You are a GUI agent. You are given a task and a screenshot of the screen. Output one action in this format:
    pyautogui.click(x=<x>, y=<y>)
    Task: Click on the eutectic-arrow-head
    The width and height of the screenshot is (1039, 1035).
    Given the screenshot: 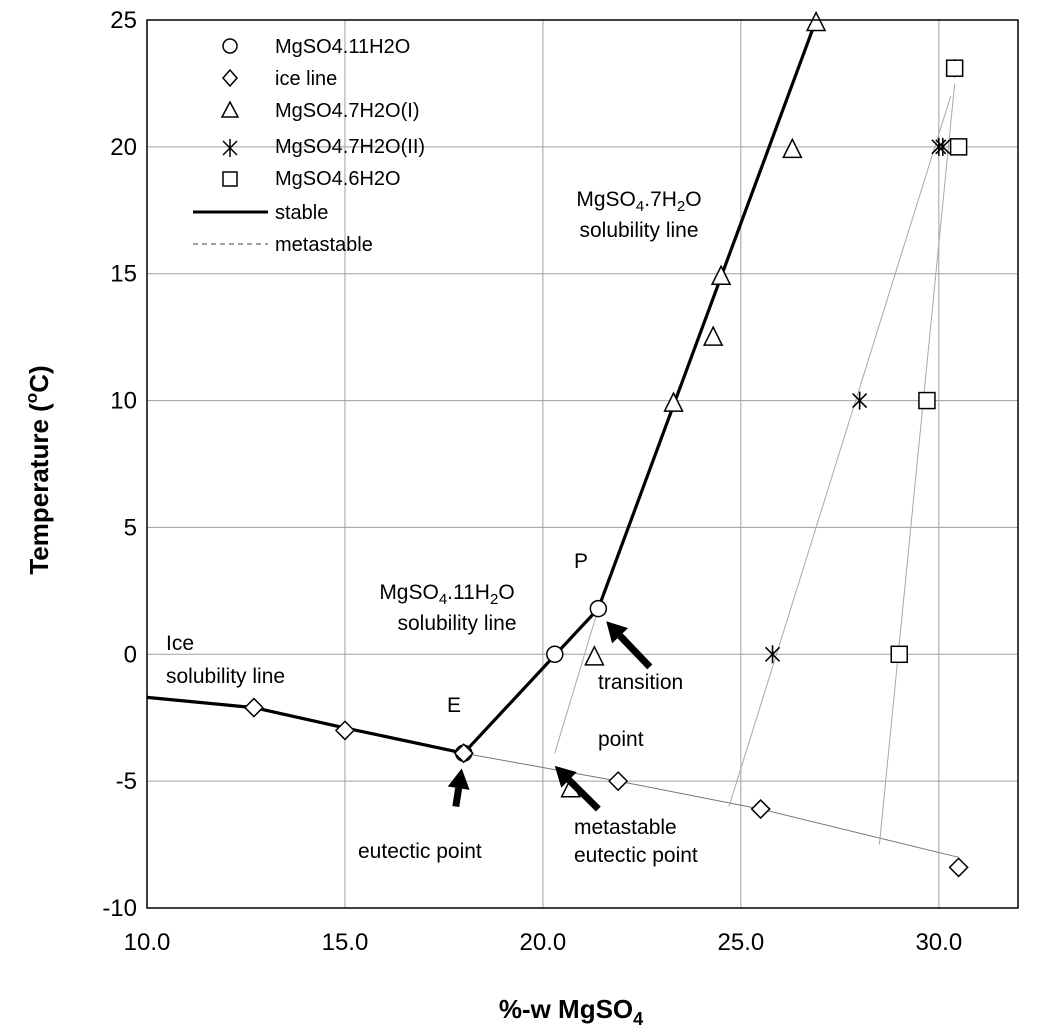 What is the action you would take?
    pyautogui.click(x=458, y=779)
    